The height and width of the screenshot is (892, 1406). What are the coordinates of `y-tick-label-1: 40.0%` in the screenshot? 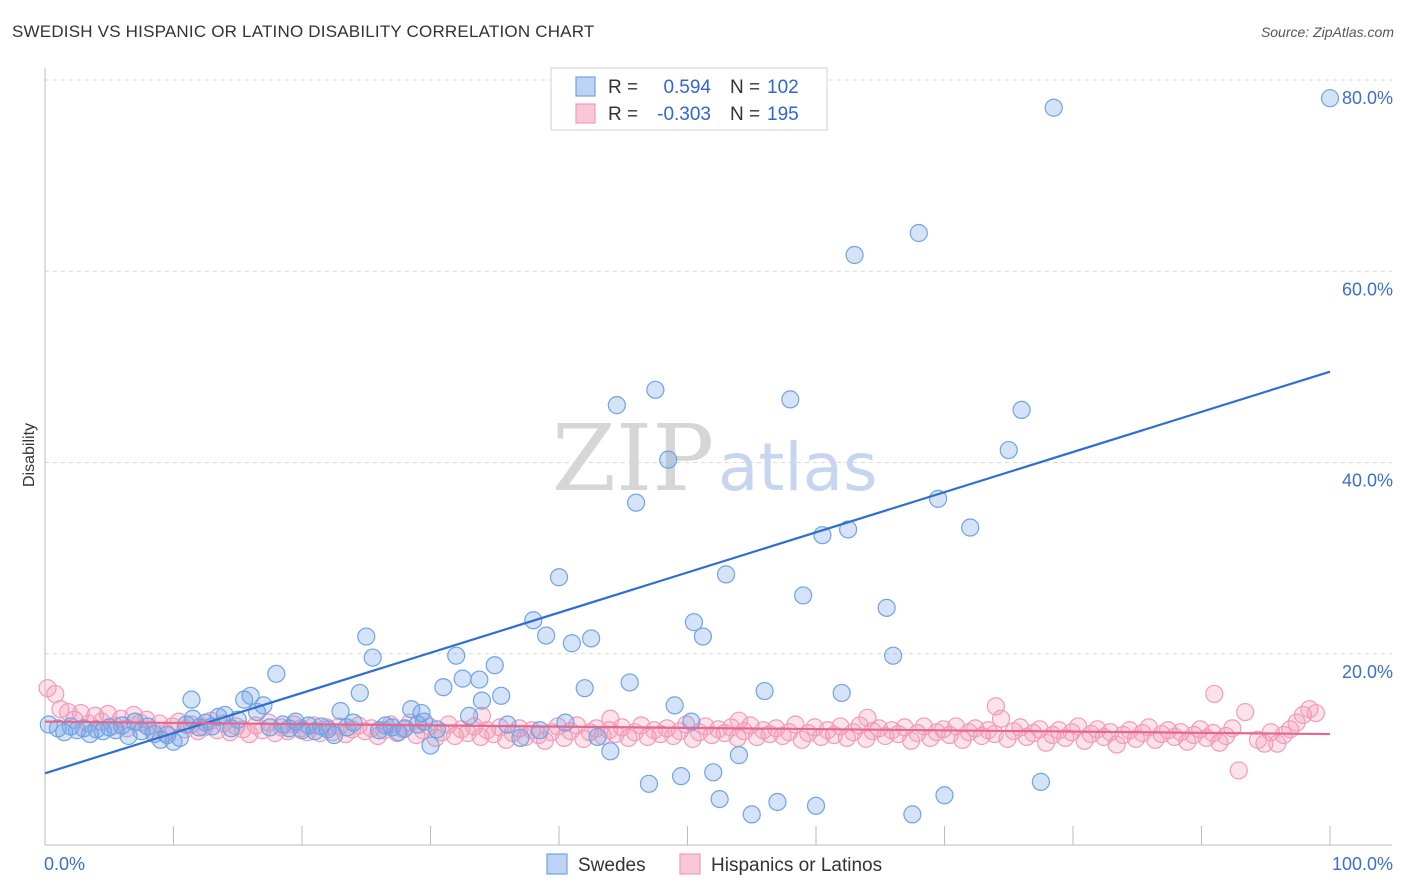 It's located at (1367, 481).